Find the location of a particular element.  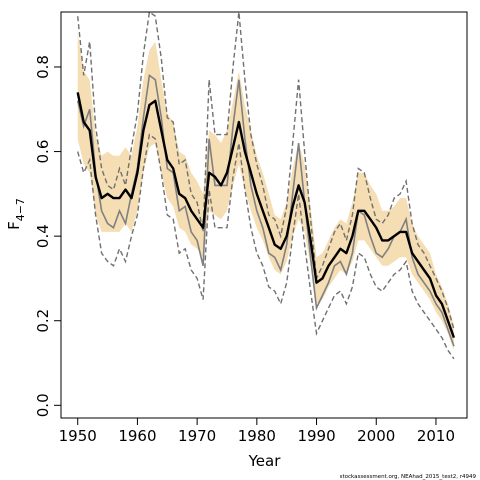

x-axis-title: Year is located at coordinates (265, 461).